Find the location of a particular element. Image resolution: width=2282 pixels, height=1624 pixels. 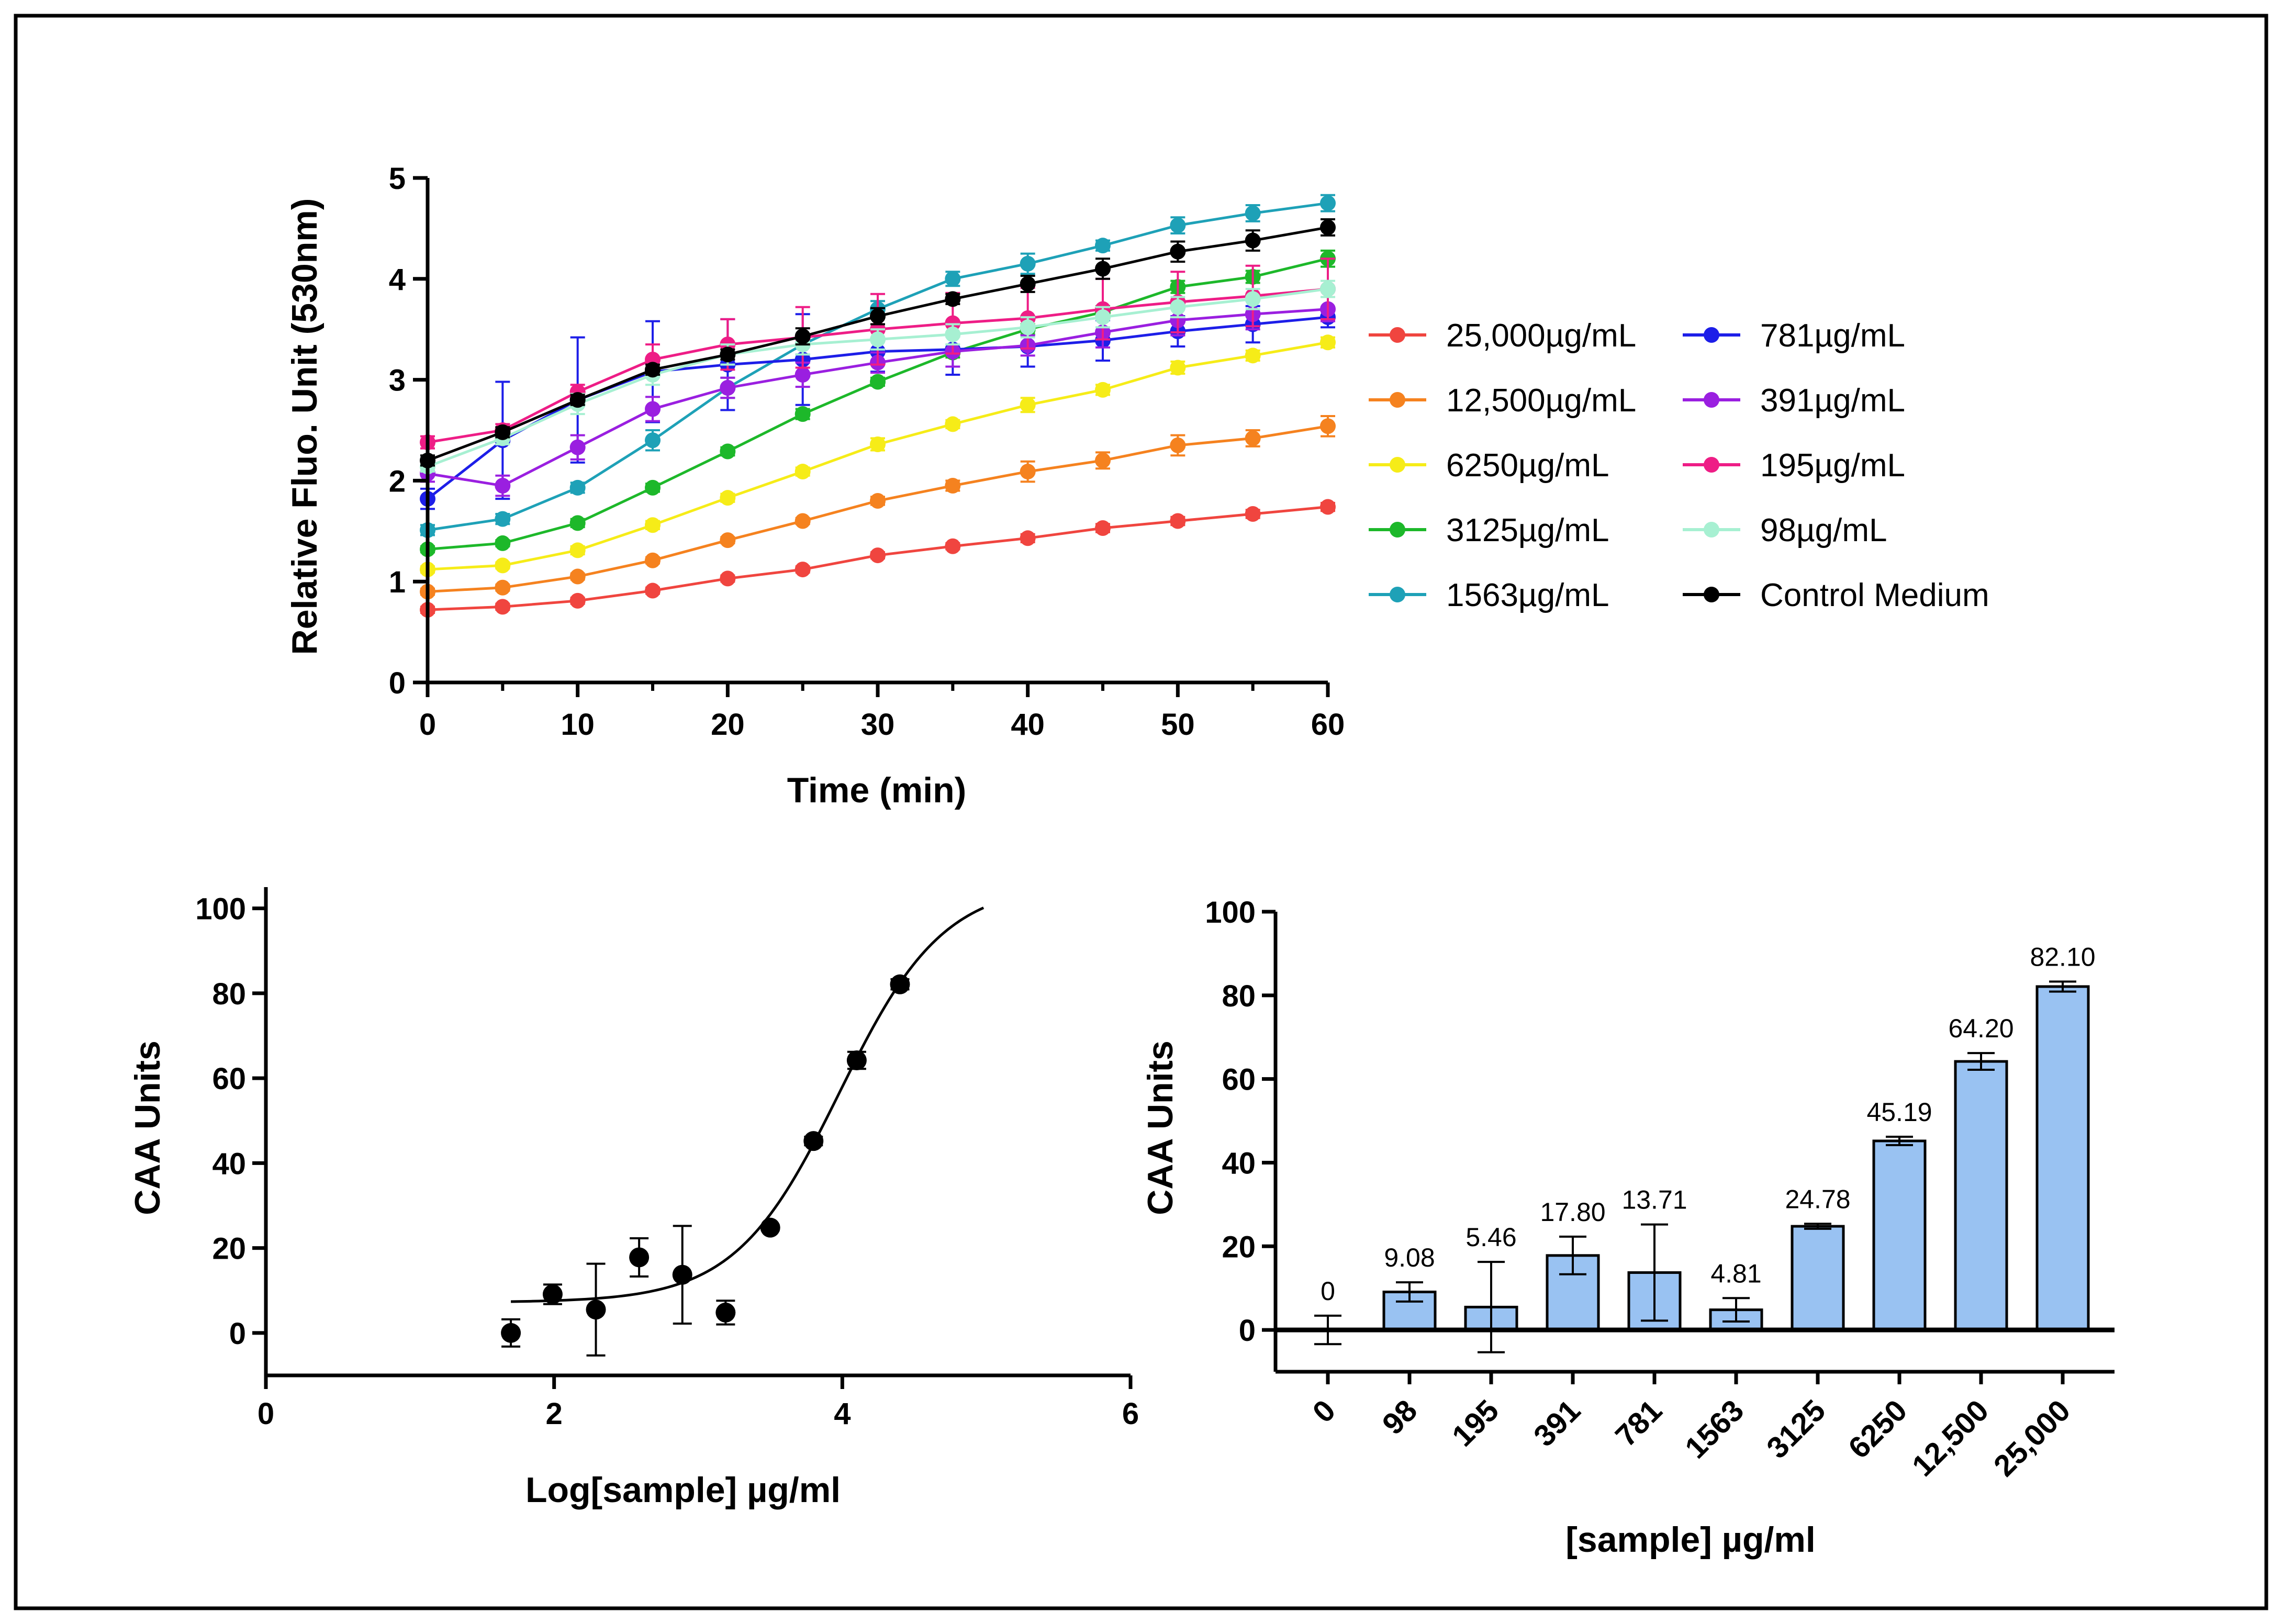

bar-value-label: 64.20 is located at coordinates (1980, 1028).